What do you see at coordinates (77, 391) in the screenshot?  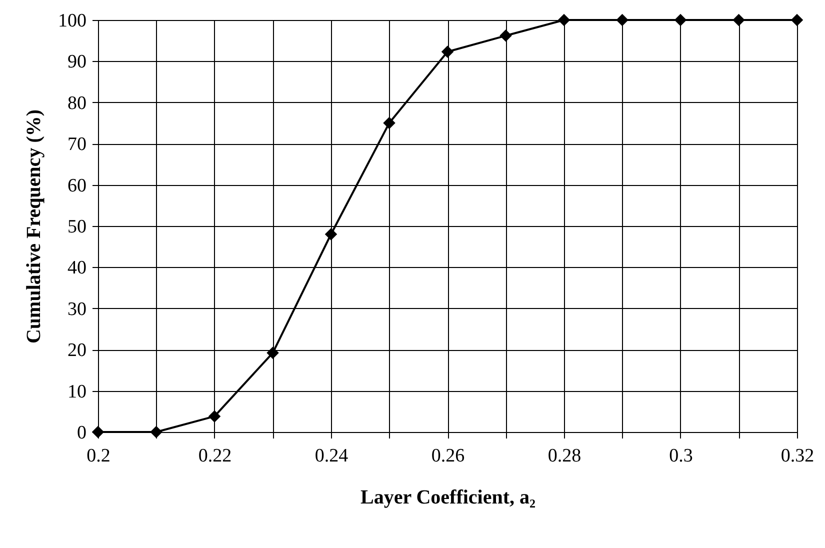 I see `y-tick-label: 10` at bounding box center [77, 391].